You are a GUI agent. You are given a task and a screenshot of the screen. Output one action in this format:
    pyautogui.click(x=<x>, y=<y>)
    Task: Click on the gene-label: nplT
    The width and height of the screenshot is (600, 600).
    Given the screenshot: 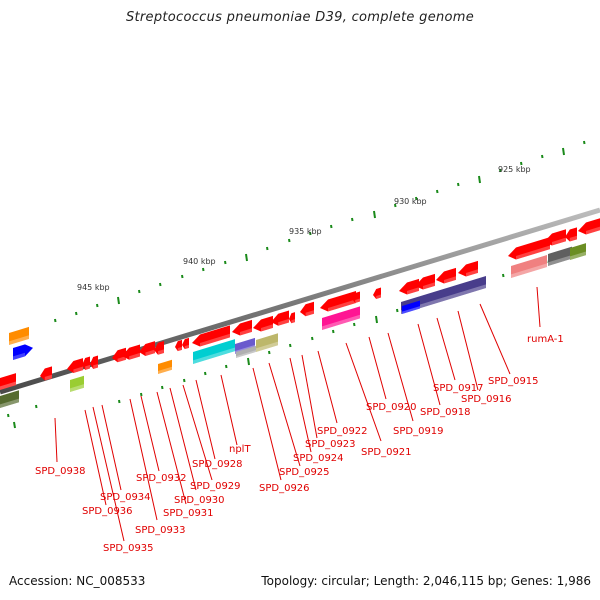 What is the action you would take?
    pyautogui.click(x=240, y=449)
    